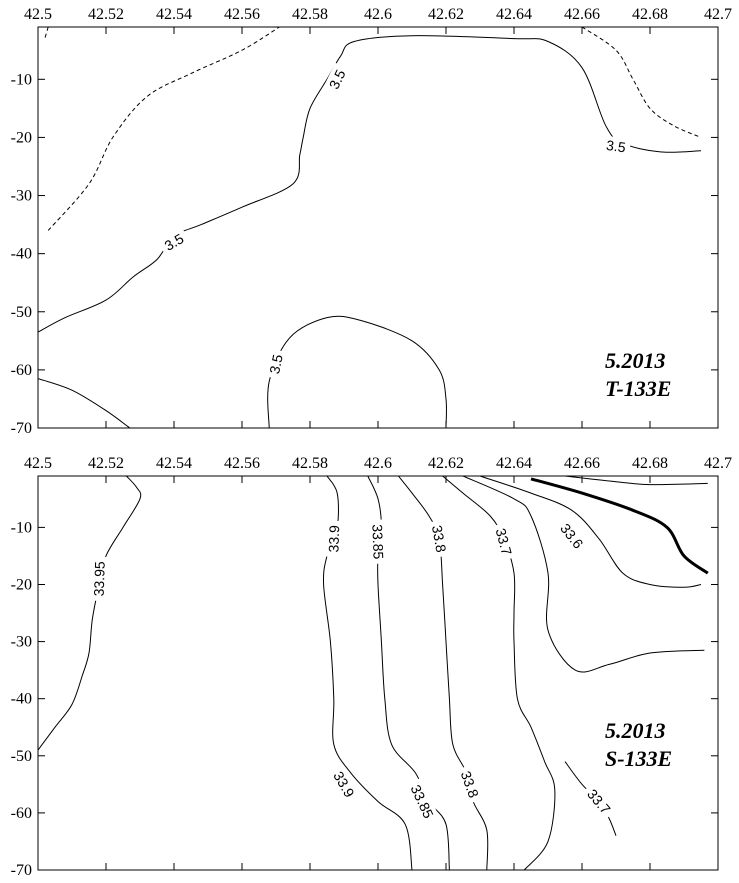 The height and width of the screenshot is (883, 739). Describe the element at coordinates (638, 388) in the screenshot. I see `panel-annotation: T-133E` at that location.